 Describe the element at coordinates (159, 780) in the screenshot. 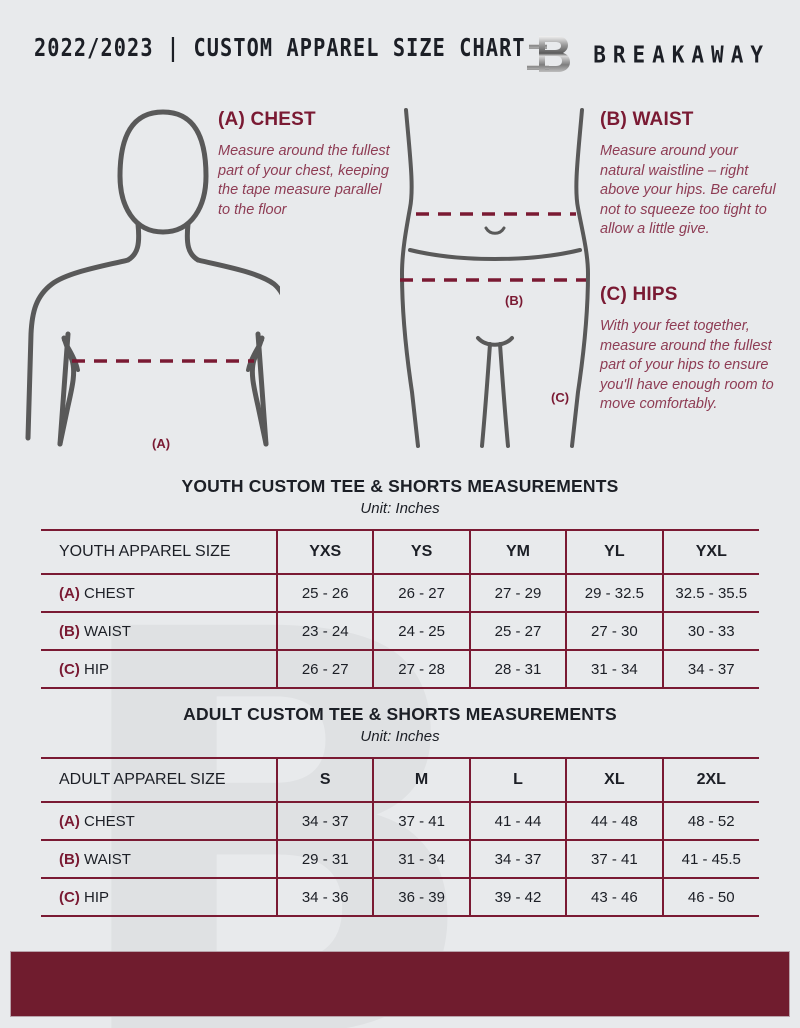

I see `adult-header-label: ADULT APPAREL SIZE` at that location.